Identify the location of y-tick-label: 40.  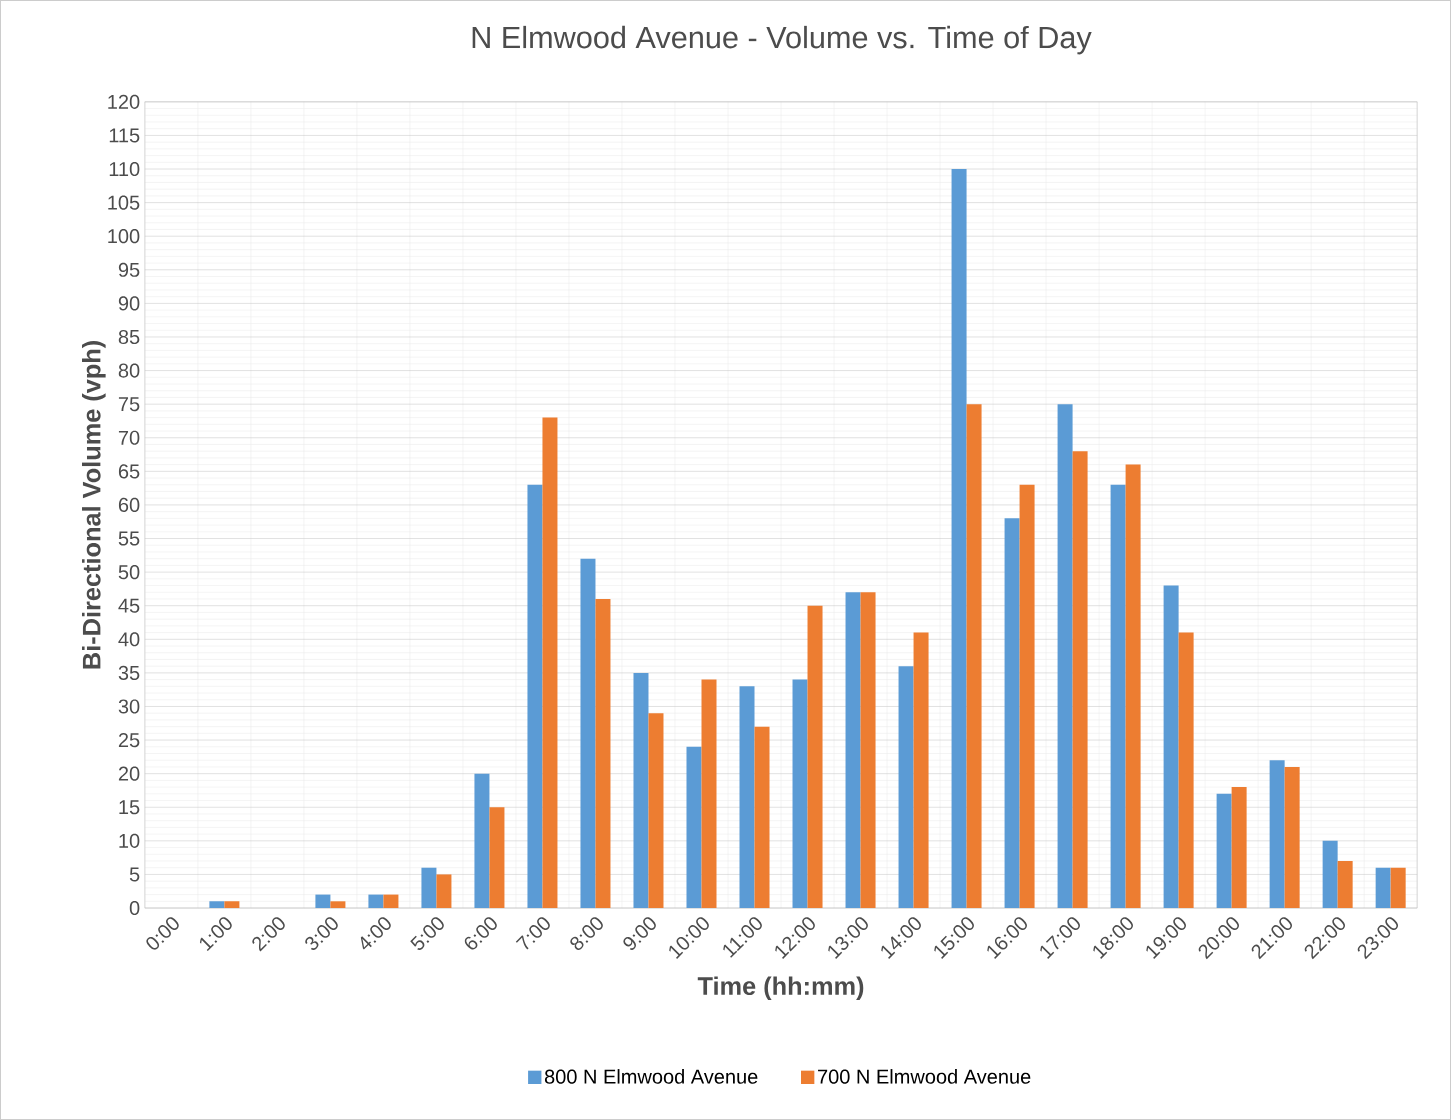
(129, 639).